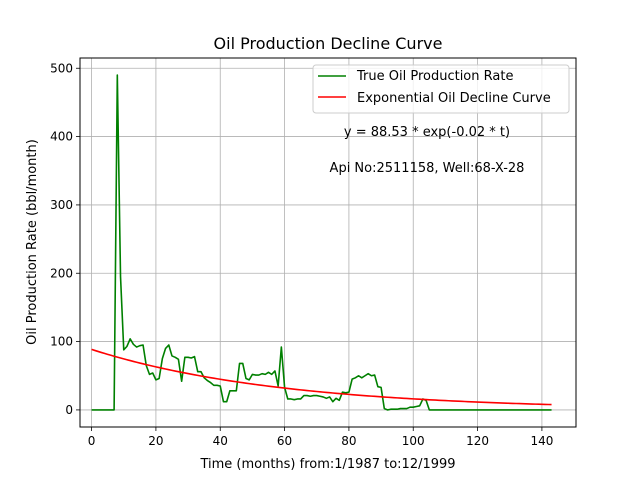 The width and height of the screenshot is (640, 480). Describe the element at coordinates (61, 137) in the screenshot. I see `y-tick-label: 400` at that location.